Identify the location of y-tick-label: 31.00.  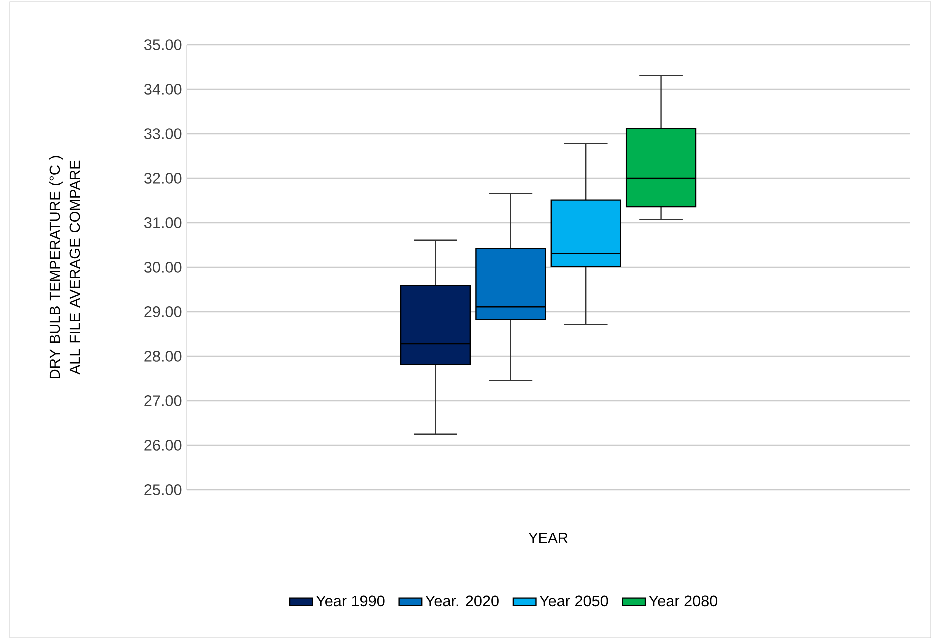
(163, 222).